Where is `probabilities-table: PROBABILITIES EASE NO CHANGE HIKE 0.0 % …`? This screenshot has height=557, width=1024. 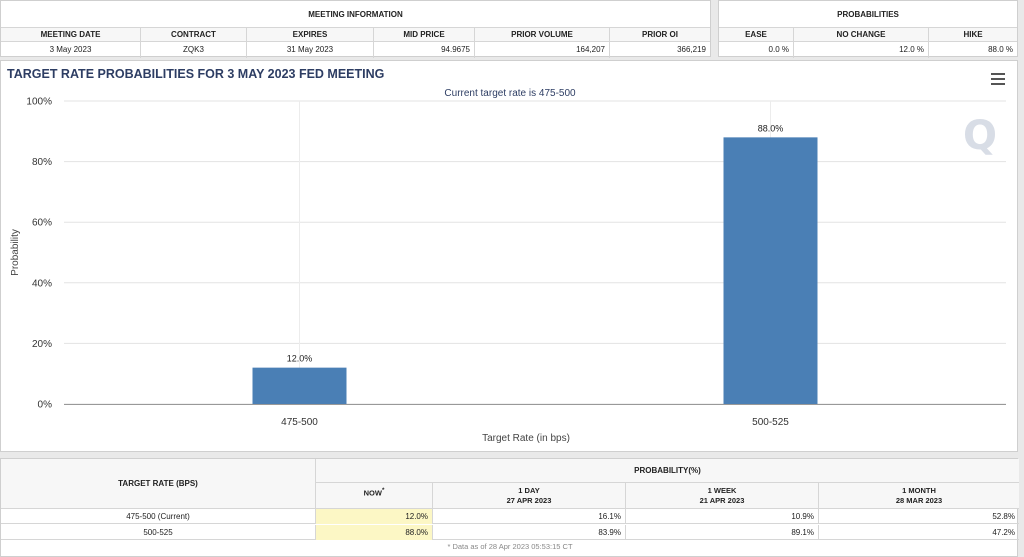 probabilities-table: PROBABILITIES EASE NO CHANGE HIKE 0.0 % … is located at coordinates (868, 29).